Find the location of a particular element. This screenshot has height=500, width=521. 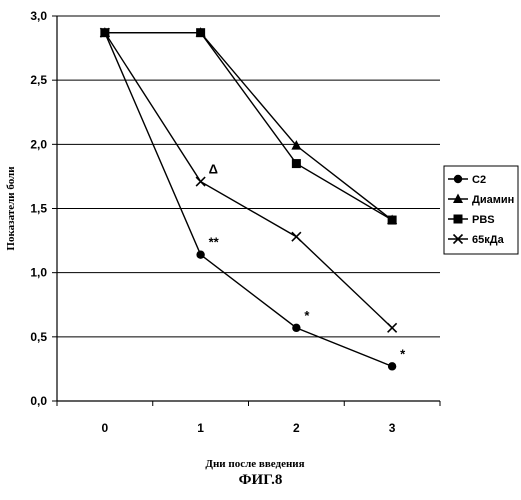

y-tick-label-4: 2,0 is located at coordinates (38, 144).